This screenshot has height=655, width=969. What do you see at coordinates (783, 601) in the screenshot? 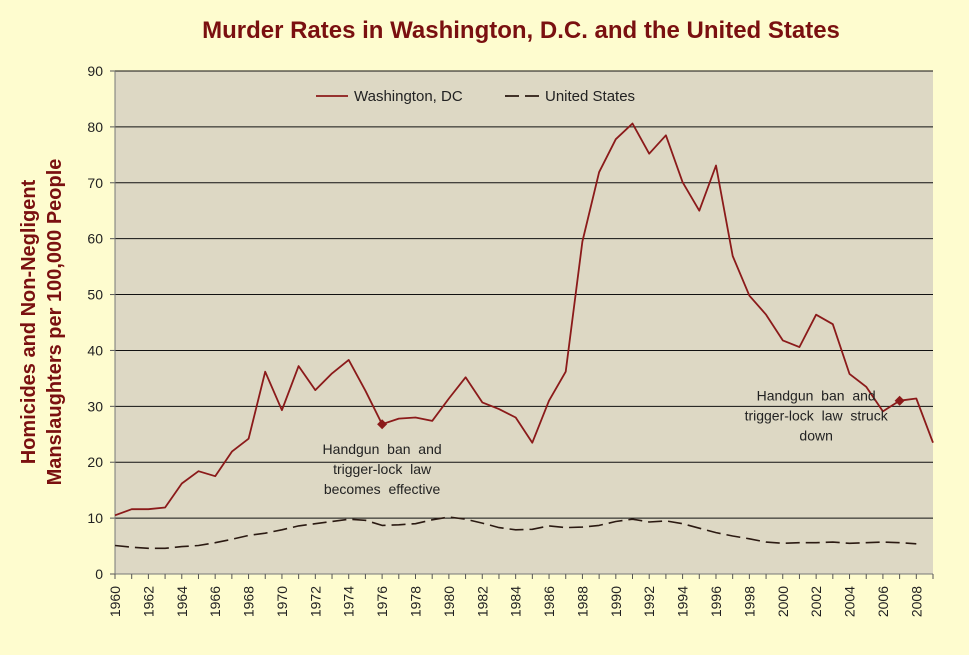
I see `x-tick-label: 2000` at bounding box center [783, 601].